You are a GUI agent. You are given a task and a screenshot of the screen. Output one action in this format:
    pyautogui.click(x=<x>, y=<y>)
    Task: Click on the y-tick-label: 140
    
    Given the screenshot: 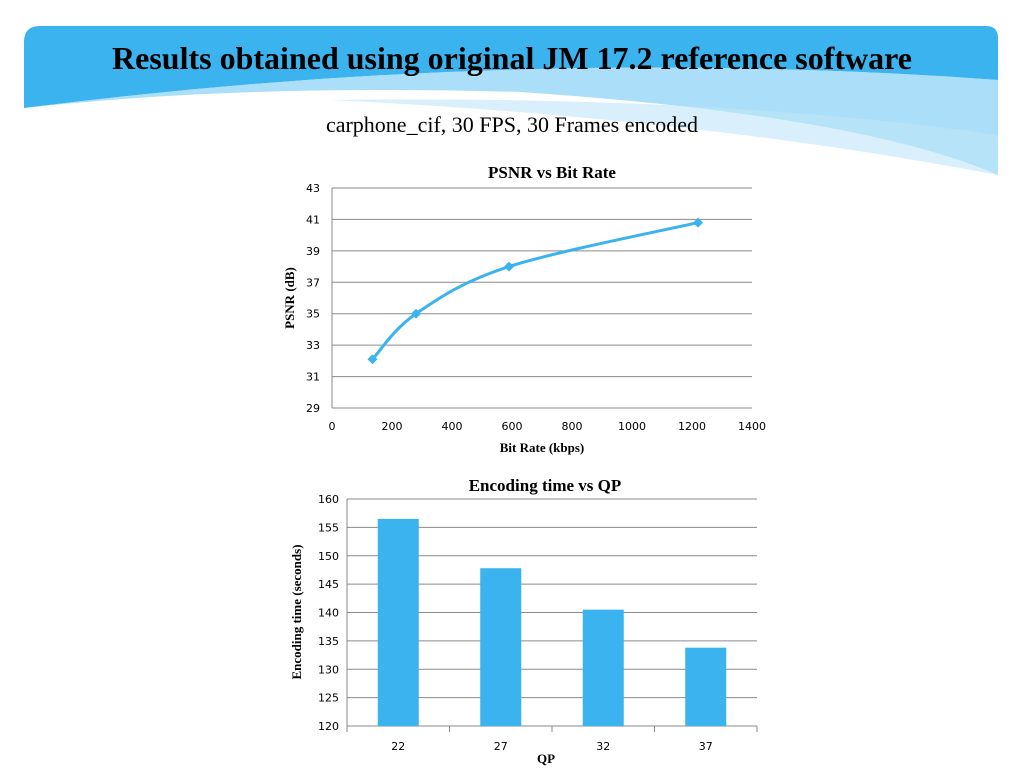 What is the action you would take?
    pyautogui.click(x=328, y=613)
    